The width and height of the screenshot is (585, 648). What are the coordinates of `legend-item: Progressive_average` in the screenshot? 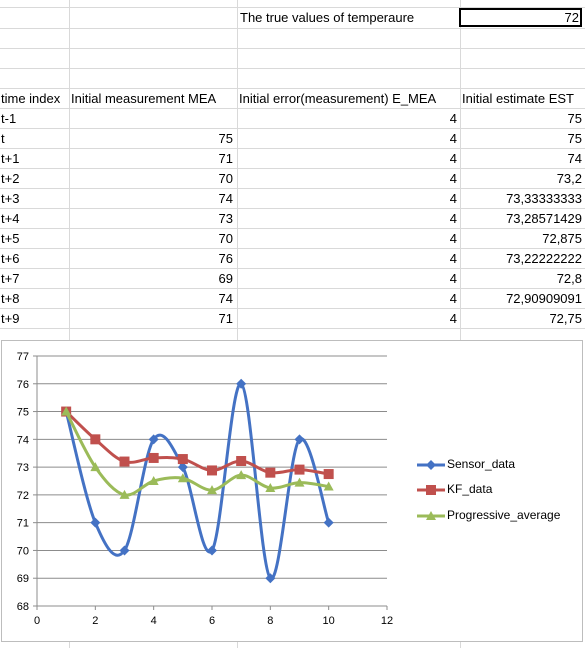 It's located at (488, 515).